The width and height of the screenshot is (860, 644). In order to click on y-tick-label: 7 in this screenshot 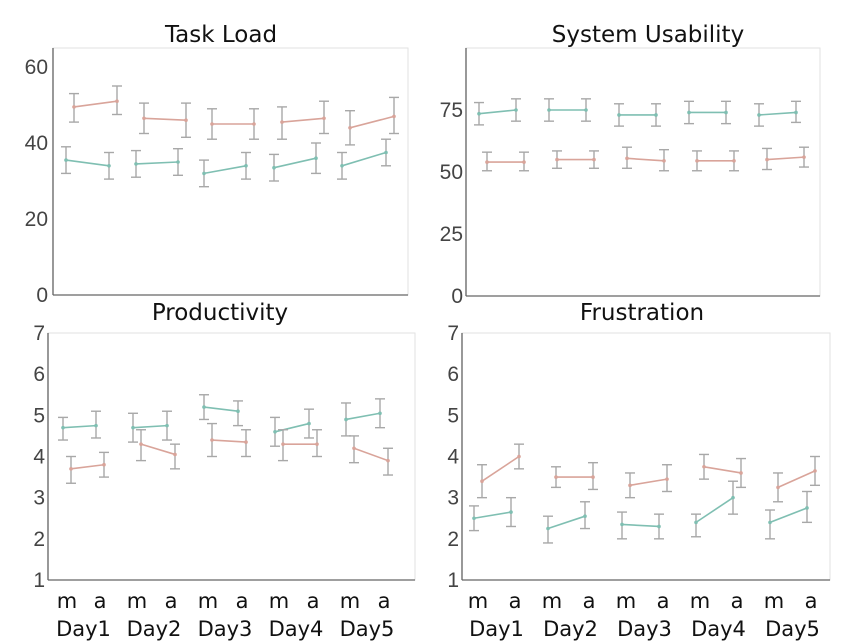, I will do `click(39, 333)`.